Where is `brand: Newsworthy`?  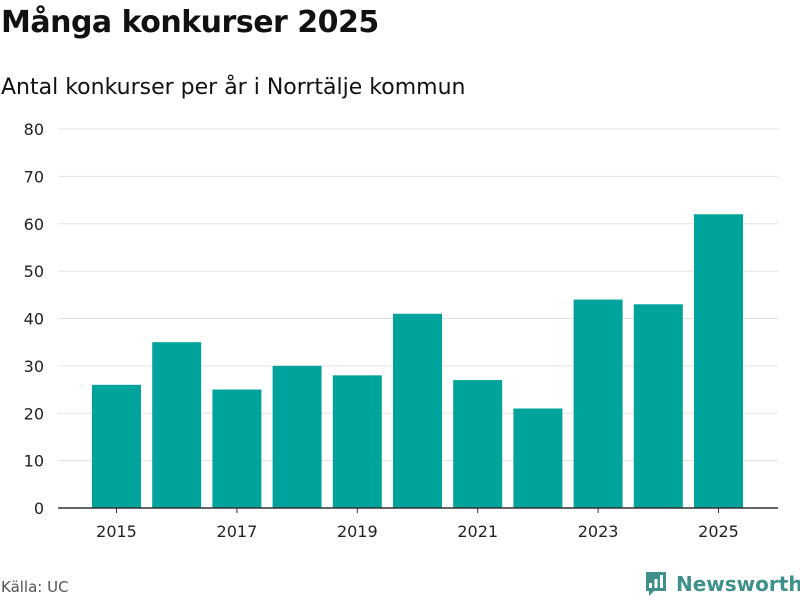
brand: Newsworthy is located at coordinates (722, 584).